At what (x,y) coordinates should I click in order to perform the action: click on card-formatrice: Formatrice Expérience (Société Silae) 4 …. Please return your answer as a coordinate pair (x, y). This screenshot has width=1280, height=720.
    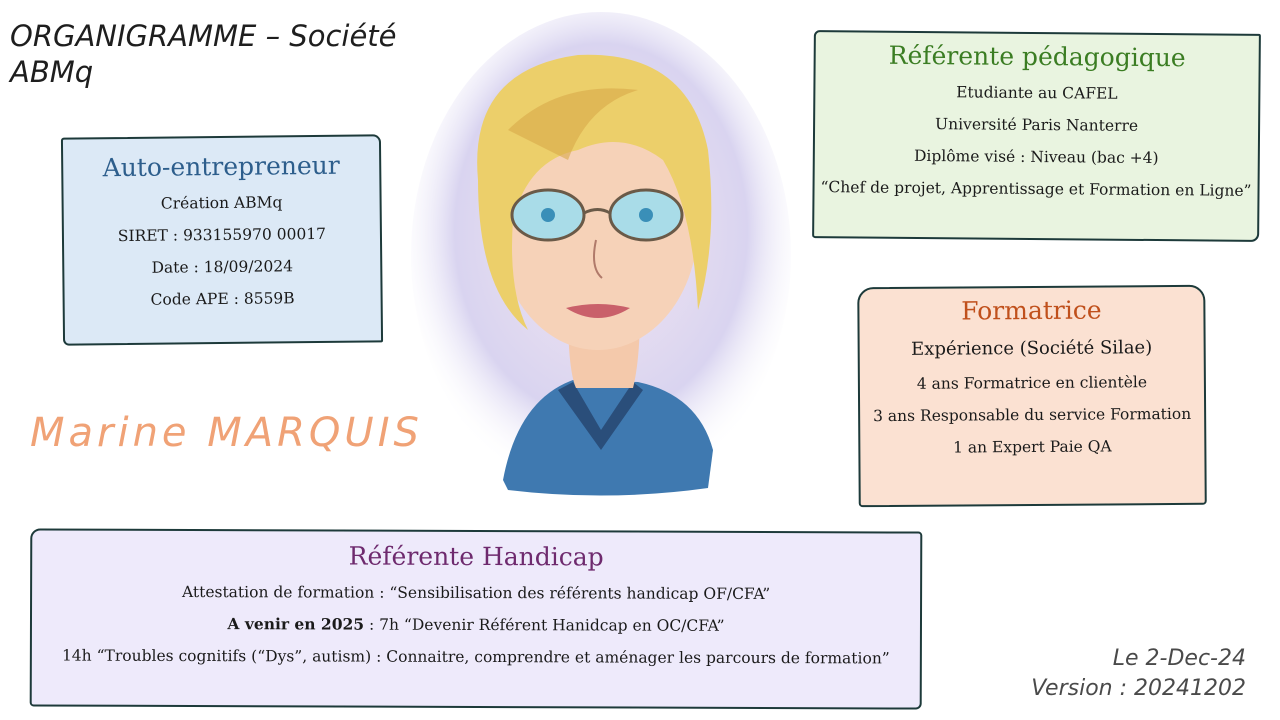
    Looking at the image, I should click on (1032, 396).